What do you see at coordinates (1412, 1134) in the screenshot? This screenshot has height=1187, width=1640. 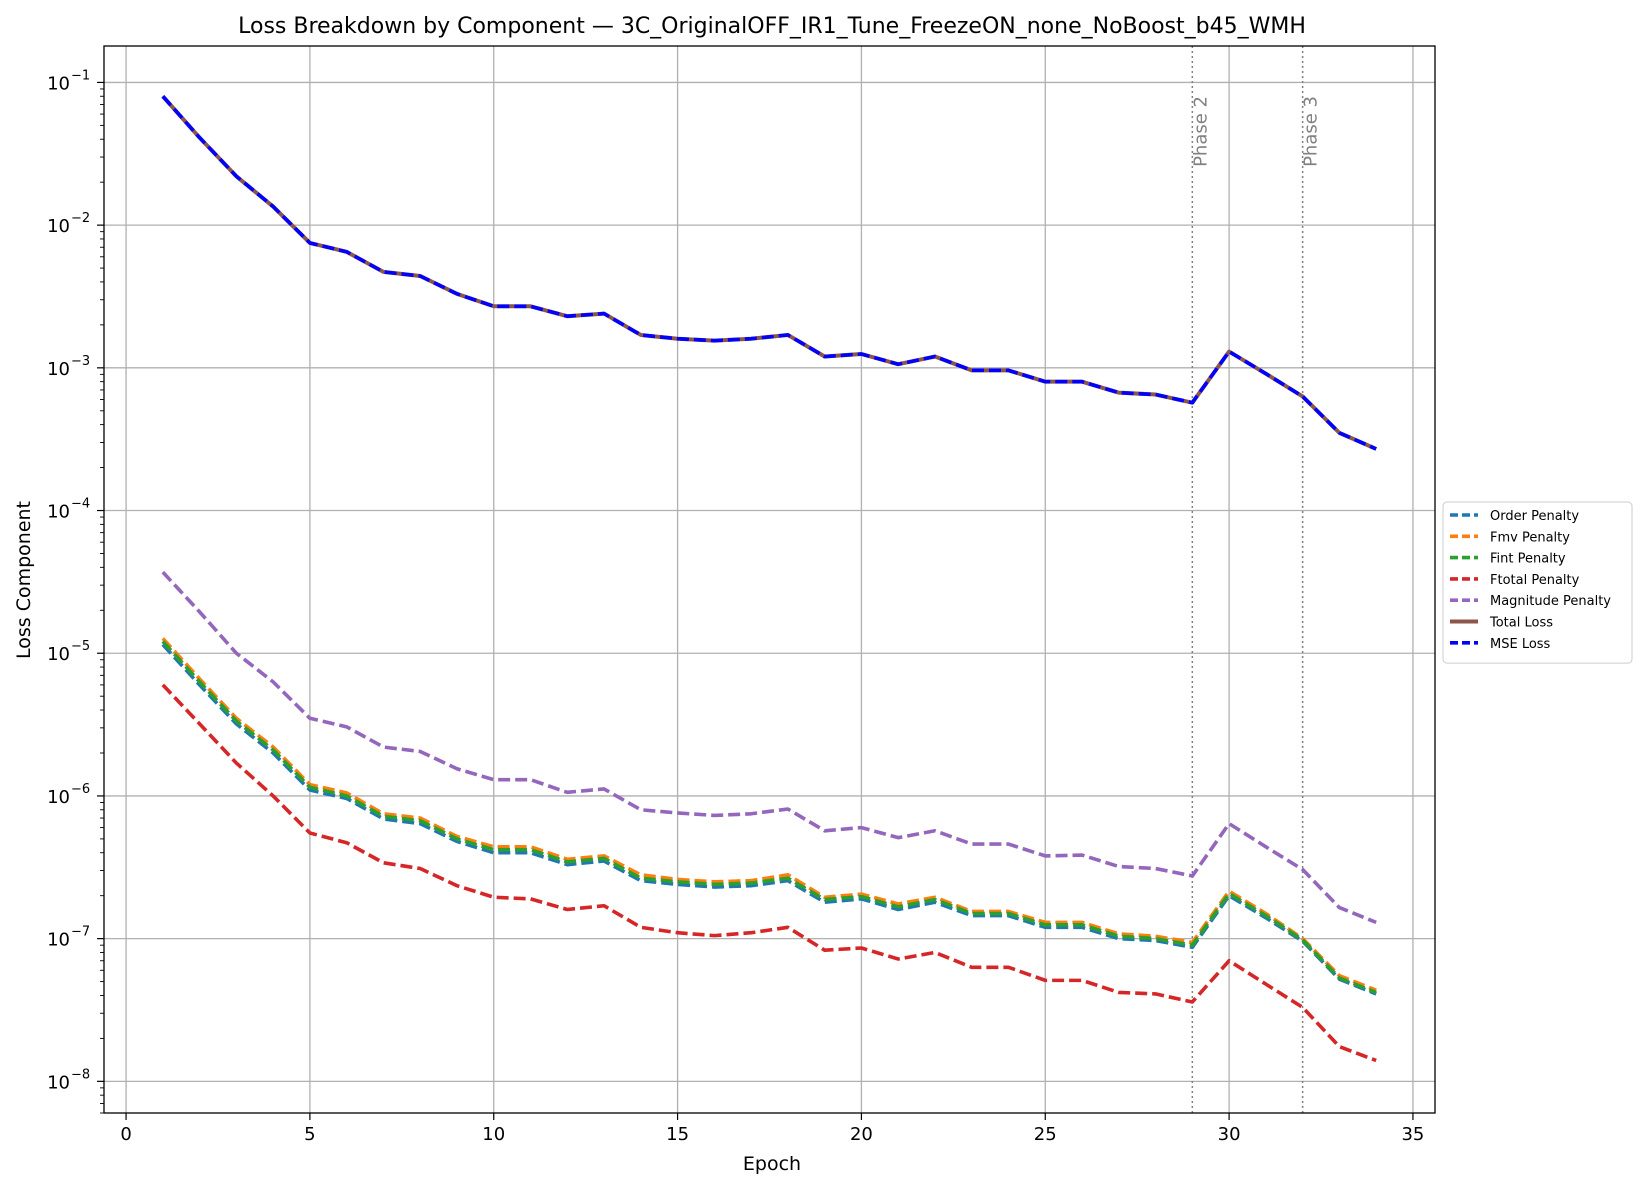 I see `x-tick-label: 35` at bounding box center [1412, 1134].